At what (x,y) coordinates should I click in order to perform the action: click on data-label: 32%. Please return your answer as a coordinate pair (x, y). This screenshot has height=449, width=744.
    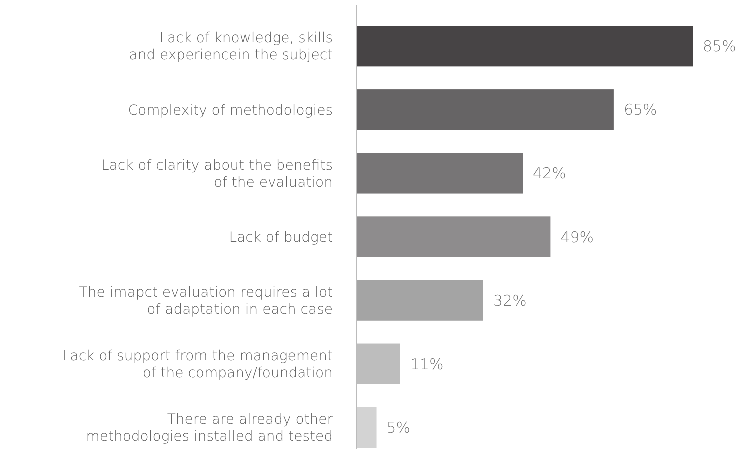
    Looking at the image, I should click on (510, 301).